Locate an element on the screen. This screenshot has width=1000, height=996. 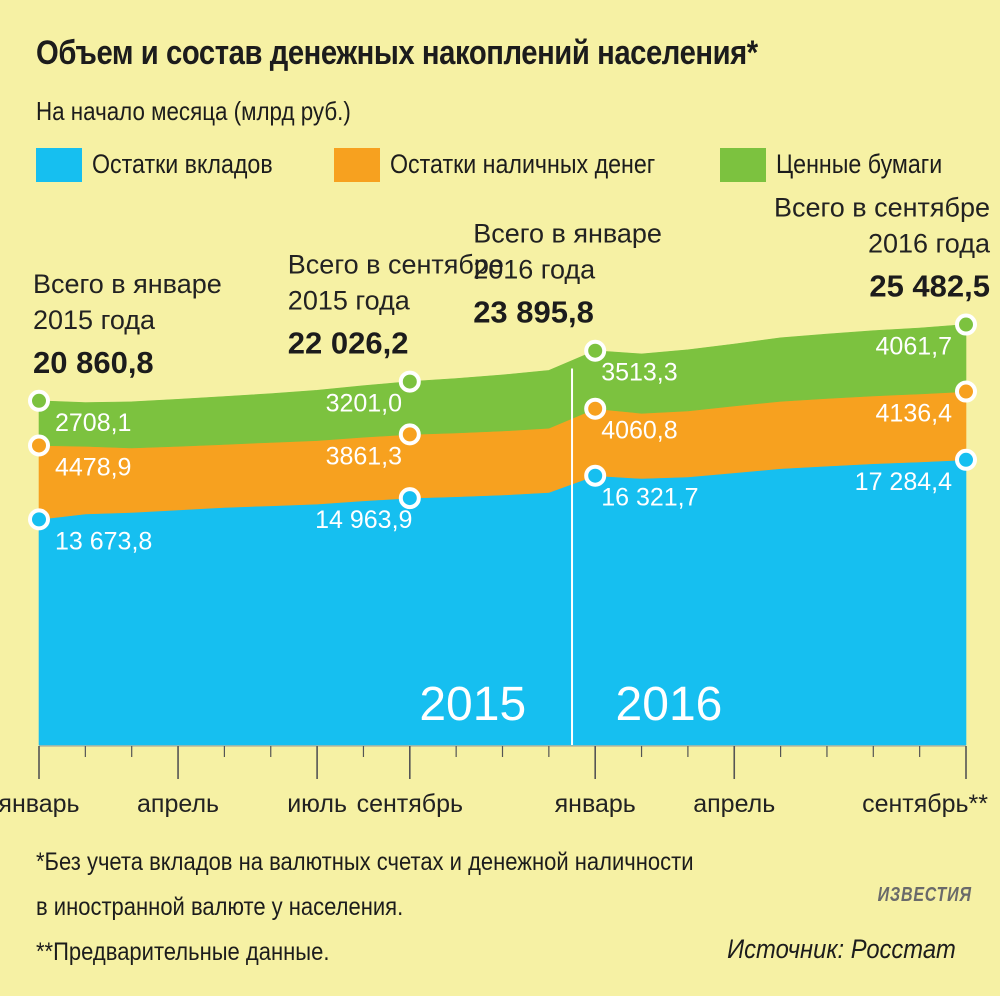
legend-swatch-deposits is located at coordinates (59, 165).